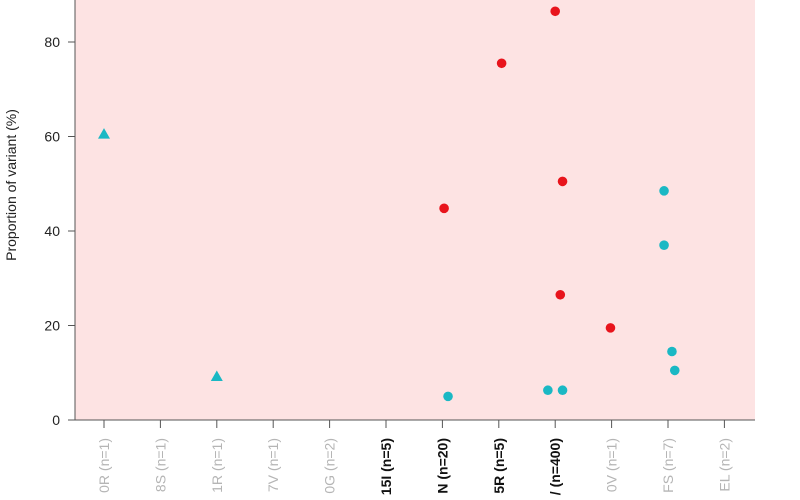 This screenshot has height=500, width=800. What do you see at coordinates (52, 326) in the screenshot?
I see `y-tick-label: 20` at bounding box center [52, 326].